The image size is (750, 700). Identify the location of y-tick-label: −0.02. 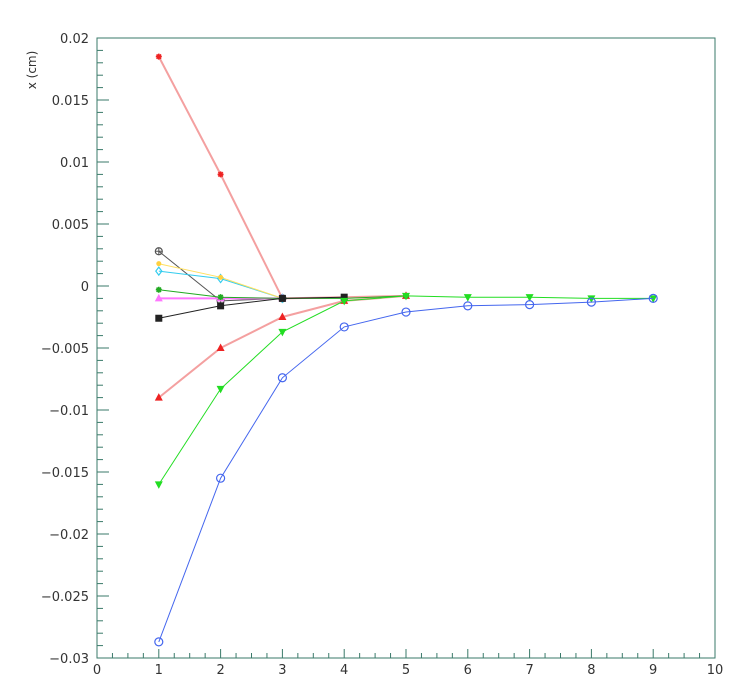
(69, 535).